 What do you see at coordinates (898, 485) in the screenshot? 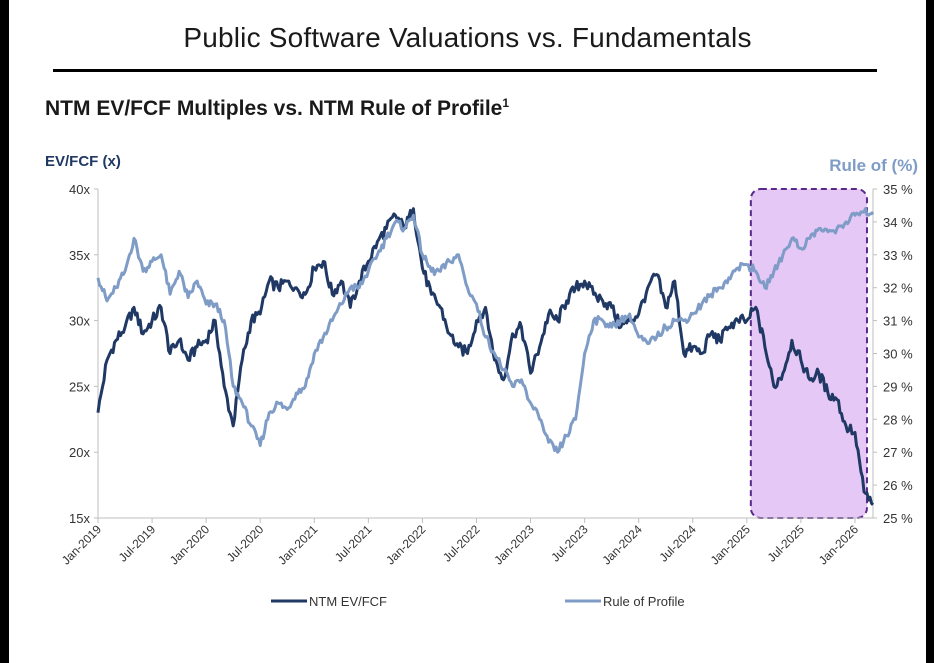
I see `y2-tick-label: 26 %` at bounding box center [898, 485].